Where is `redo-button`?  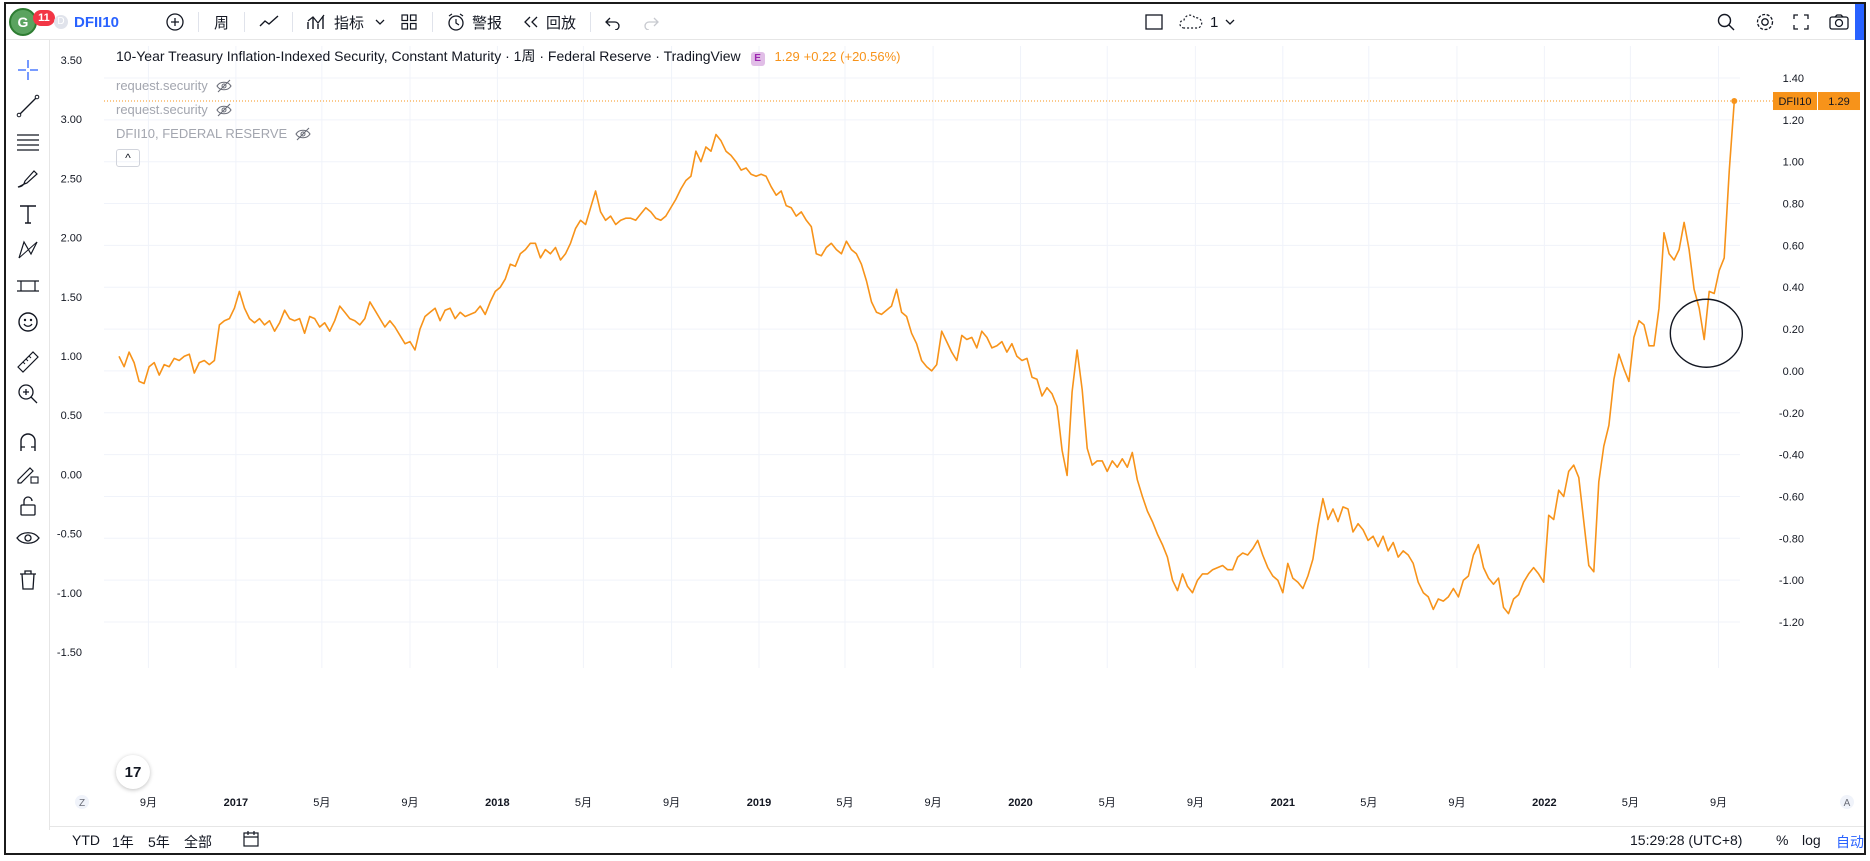 redo-button is located at coordinates (651, 22).